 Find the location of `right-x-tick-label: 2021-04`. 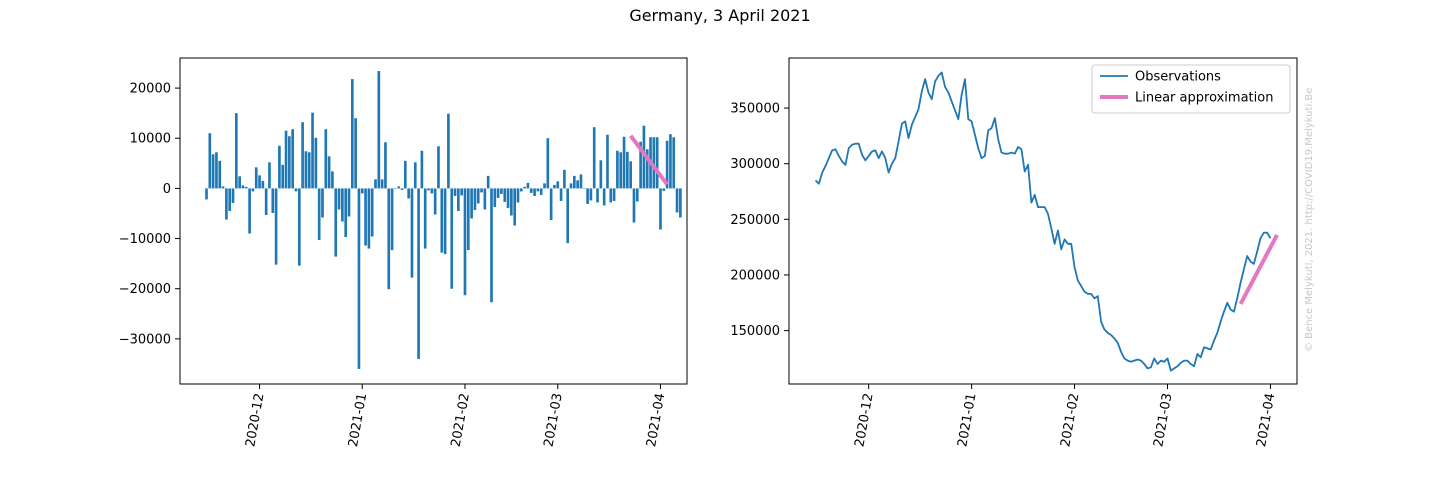

right-x-tick-label: 2021-04 is located at coordinates (1266, 420).